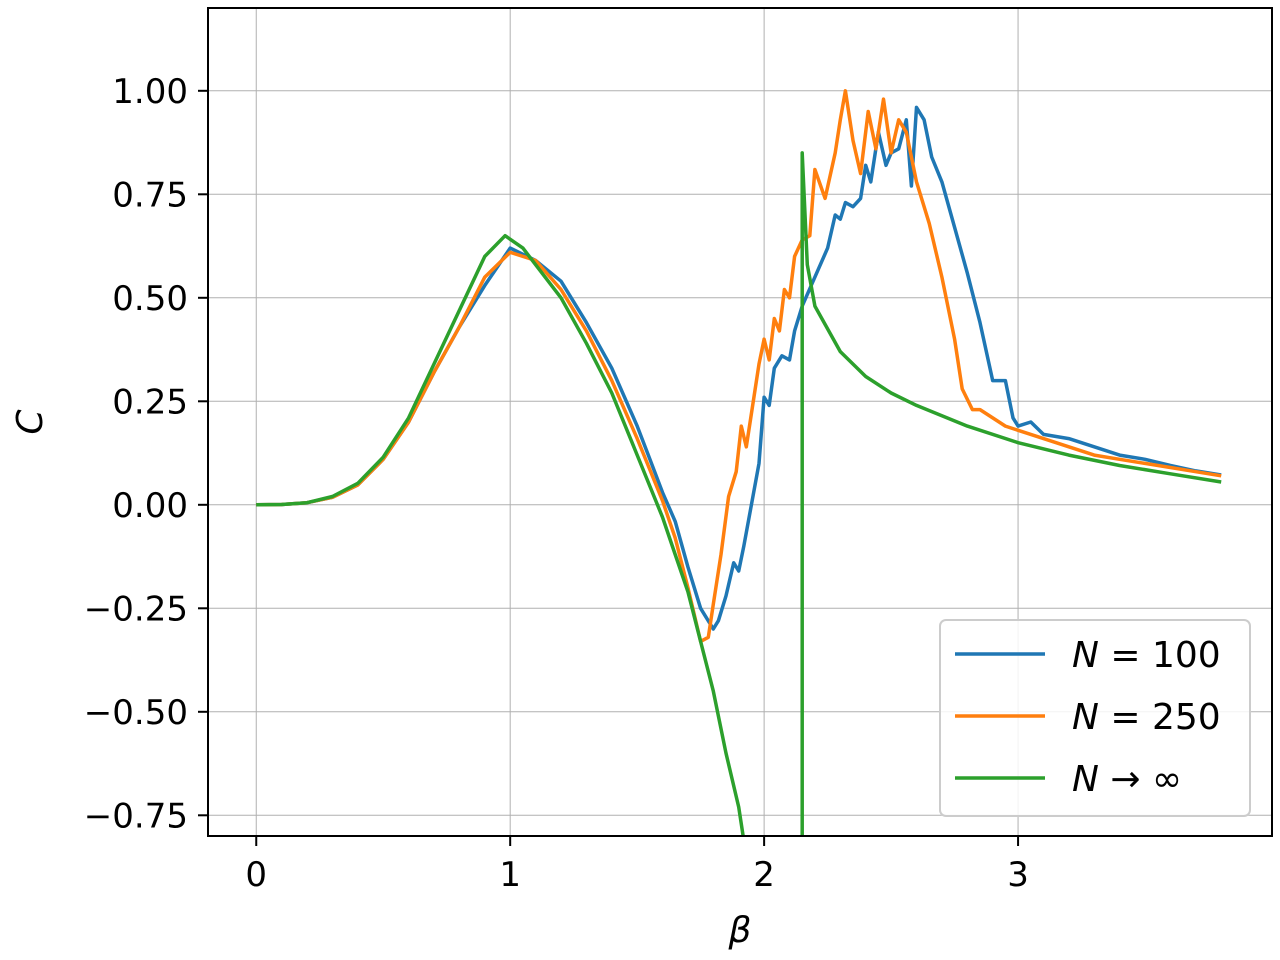  Describe the element at coordinates (150, 195) in the screenshot. I see `y-tick-label: 0.75` at that location.